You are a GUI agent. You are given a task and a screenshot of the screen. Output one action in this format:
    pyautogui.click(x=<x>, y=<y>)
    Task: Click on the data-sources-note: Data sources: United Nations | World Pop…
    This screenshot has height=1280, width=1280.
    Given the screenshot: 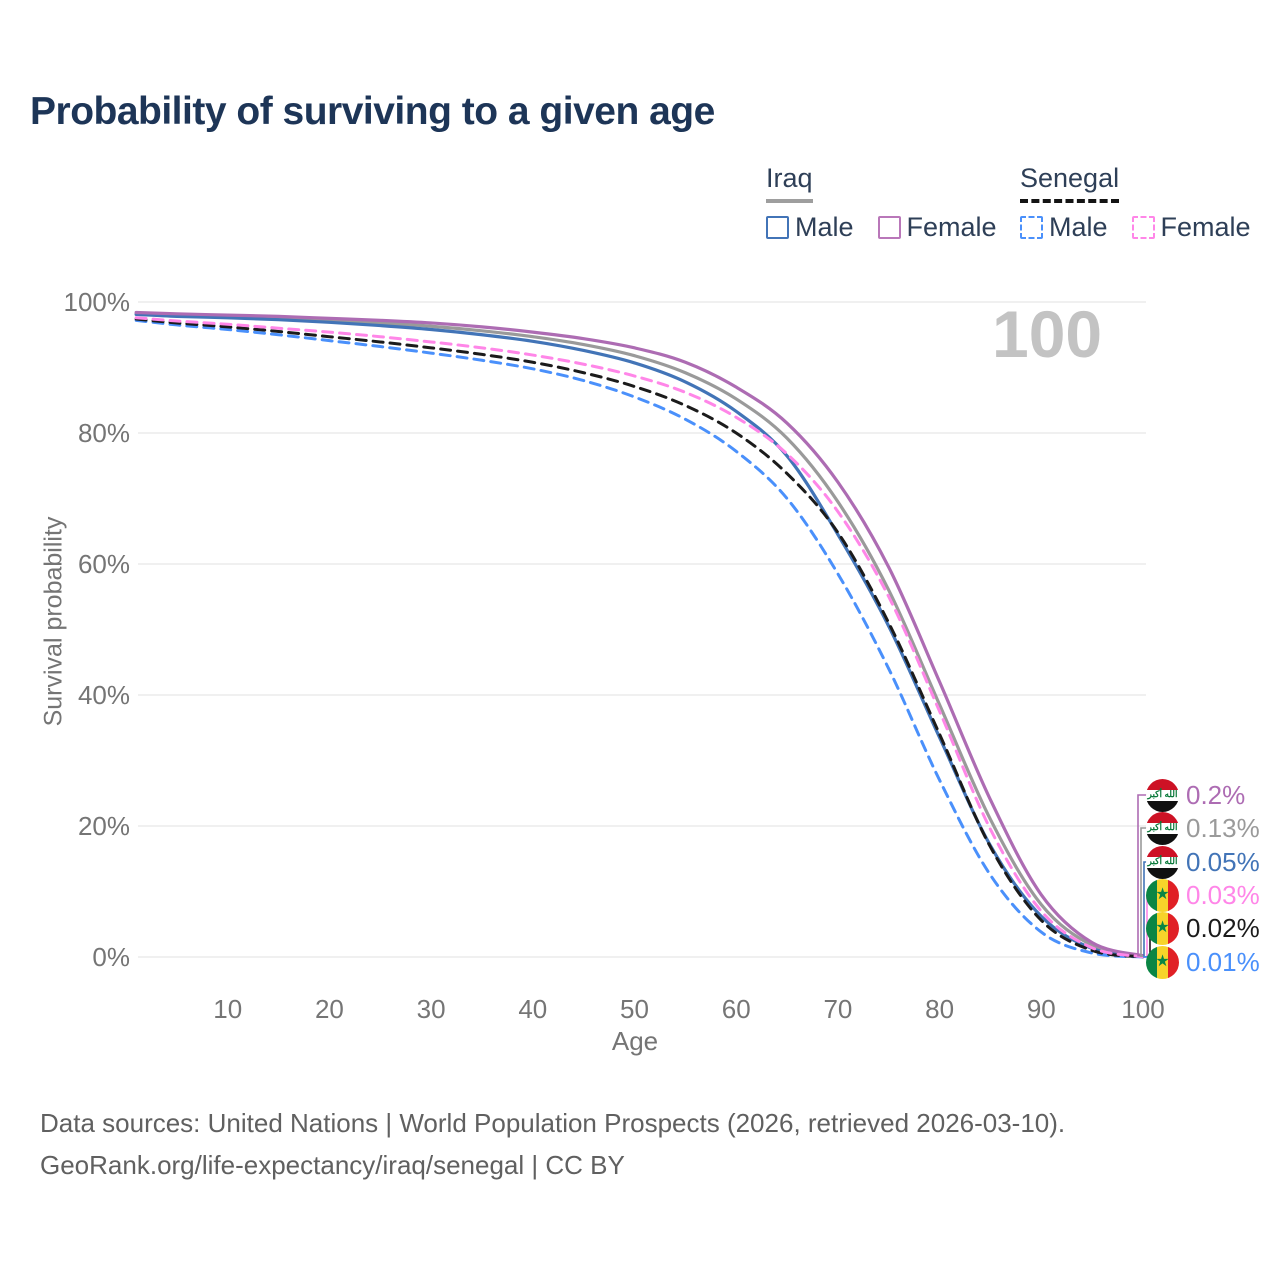 What is the action you would take?
    pyautogui.click(x=552, y=1144)
    